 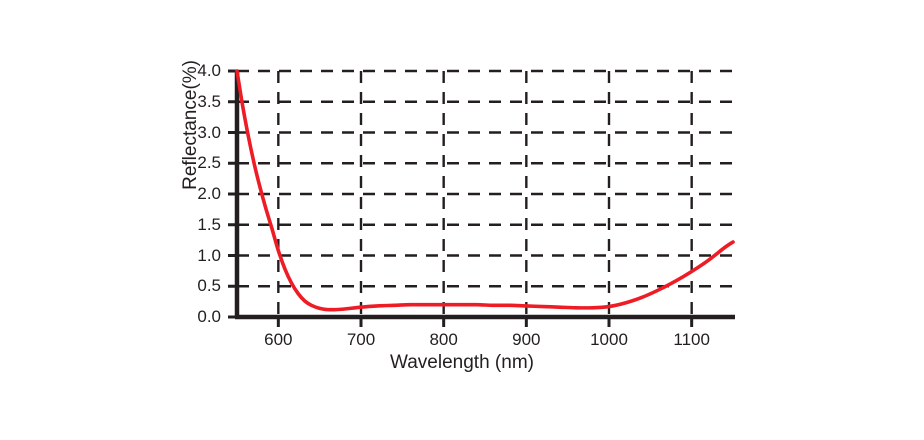 I want to click on x-tick-label: 900, so click(x=526, y=339).